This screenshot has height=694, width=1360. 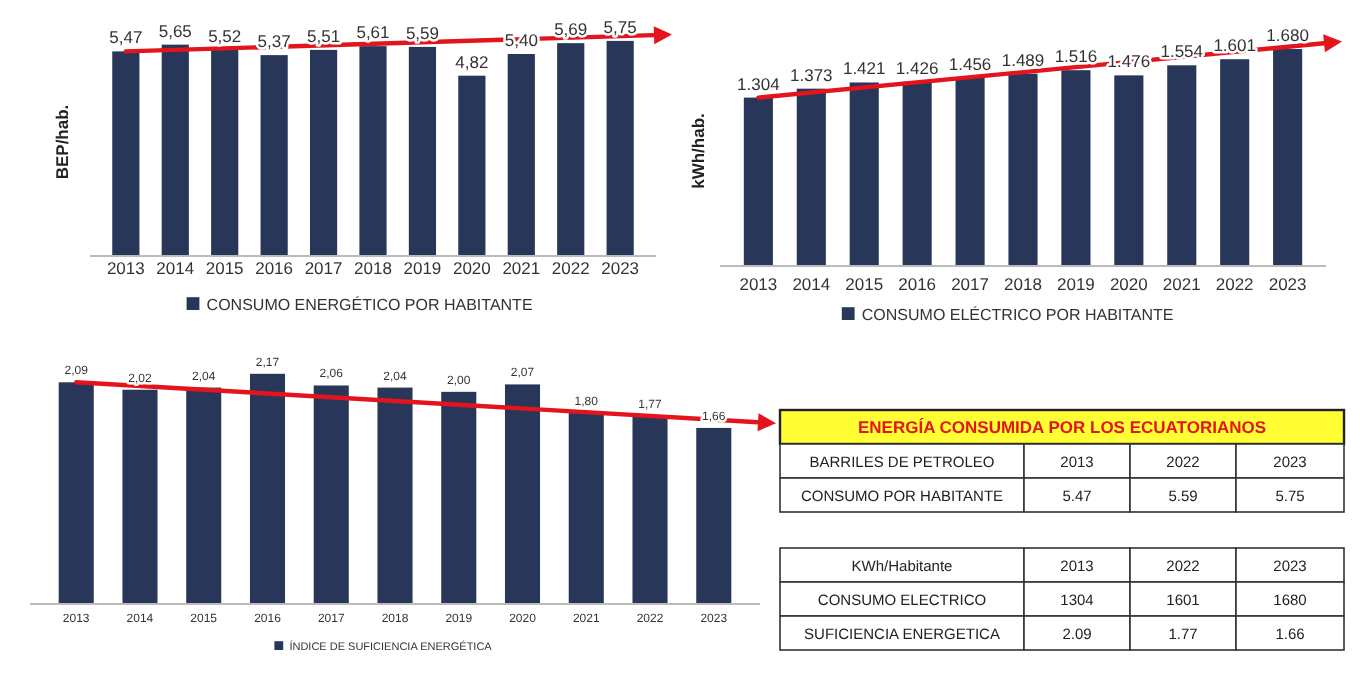 I want to click on data-label: 1.304, so click(x=759, y=83).